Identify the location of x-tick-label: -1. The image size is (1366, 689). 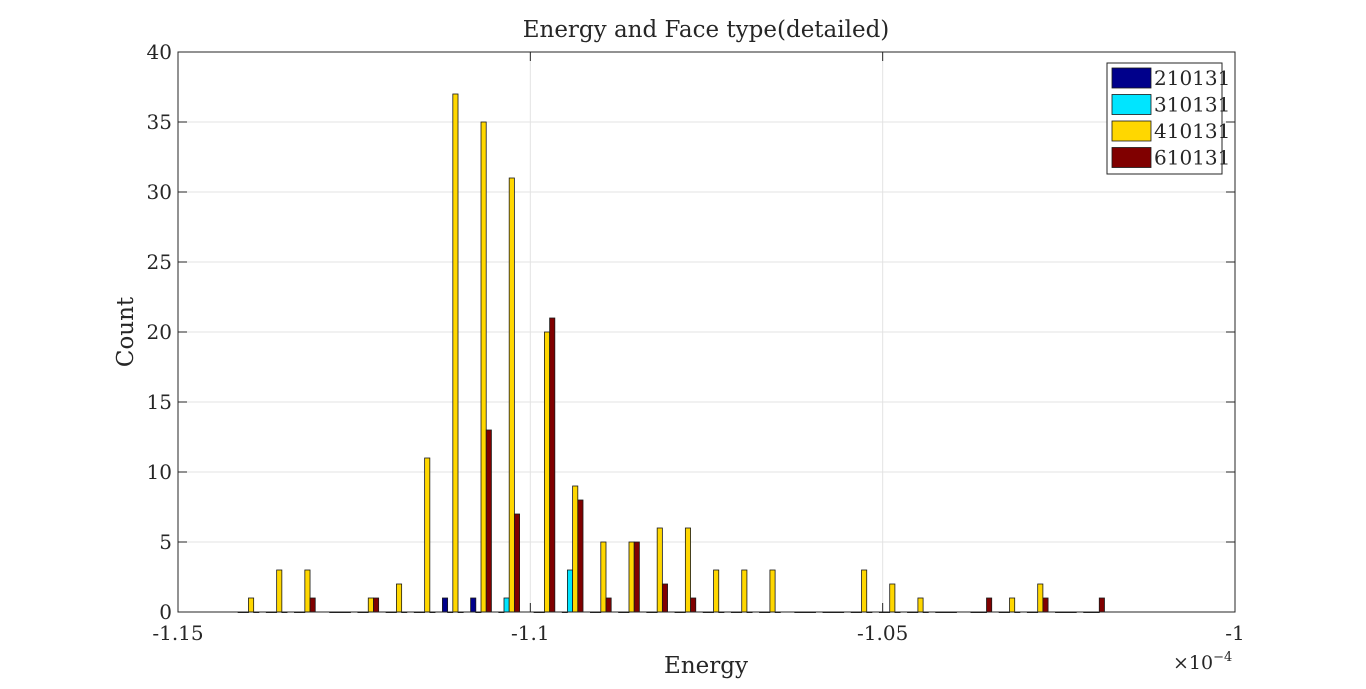
(1234, 633).